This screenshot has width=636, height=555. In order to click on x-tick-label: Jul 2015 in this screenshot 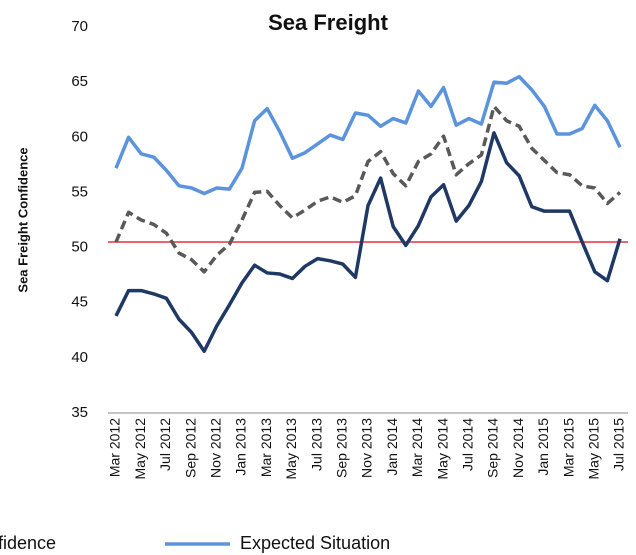, I will do `click(619, 444)`.